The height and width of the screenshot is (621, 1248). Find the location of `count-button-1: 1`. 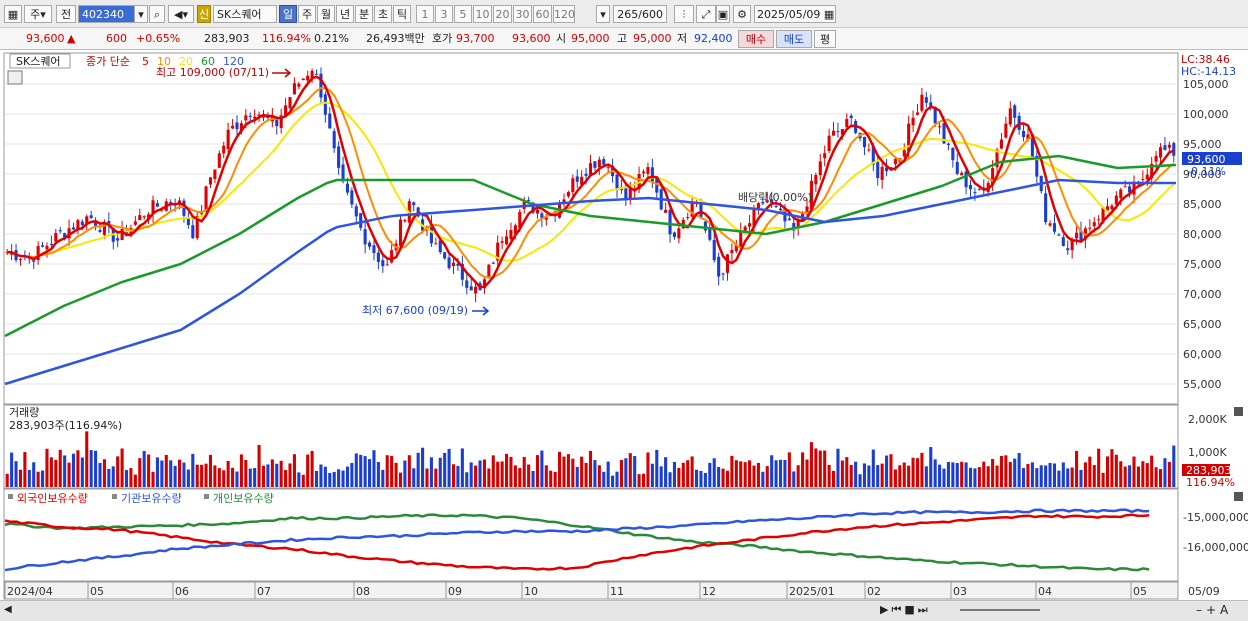

count-button-1: 1 is located at coordinates (425, 14).